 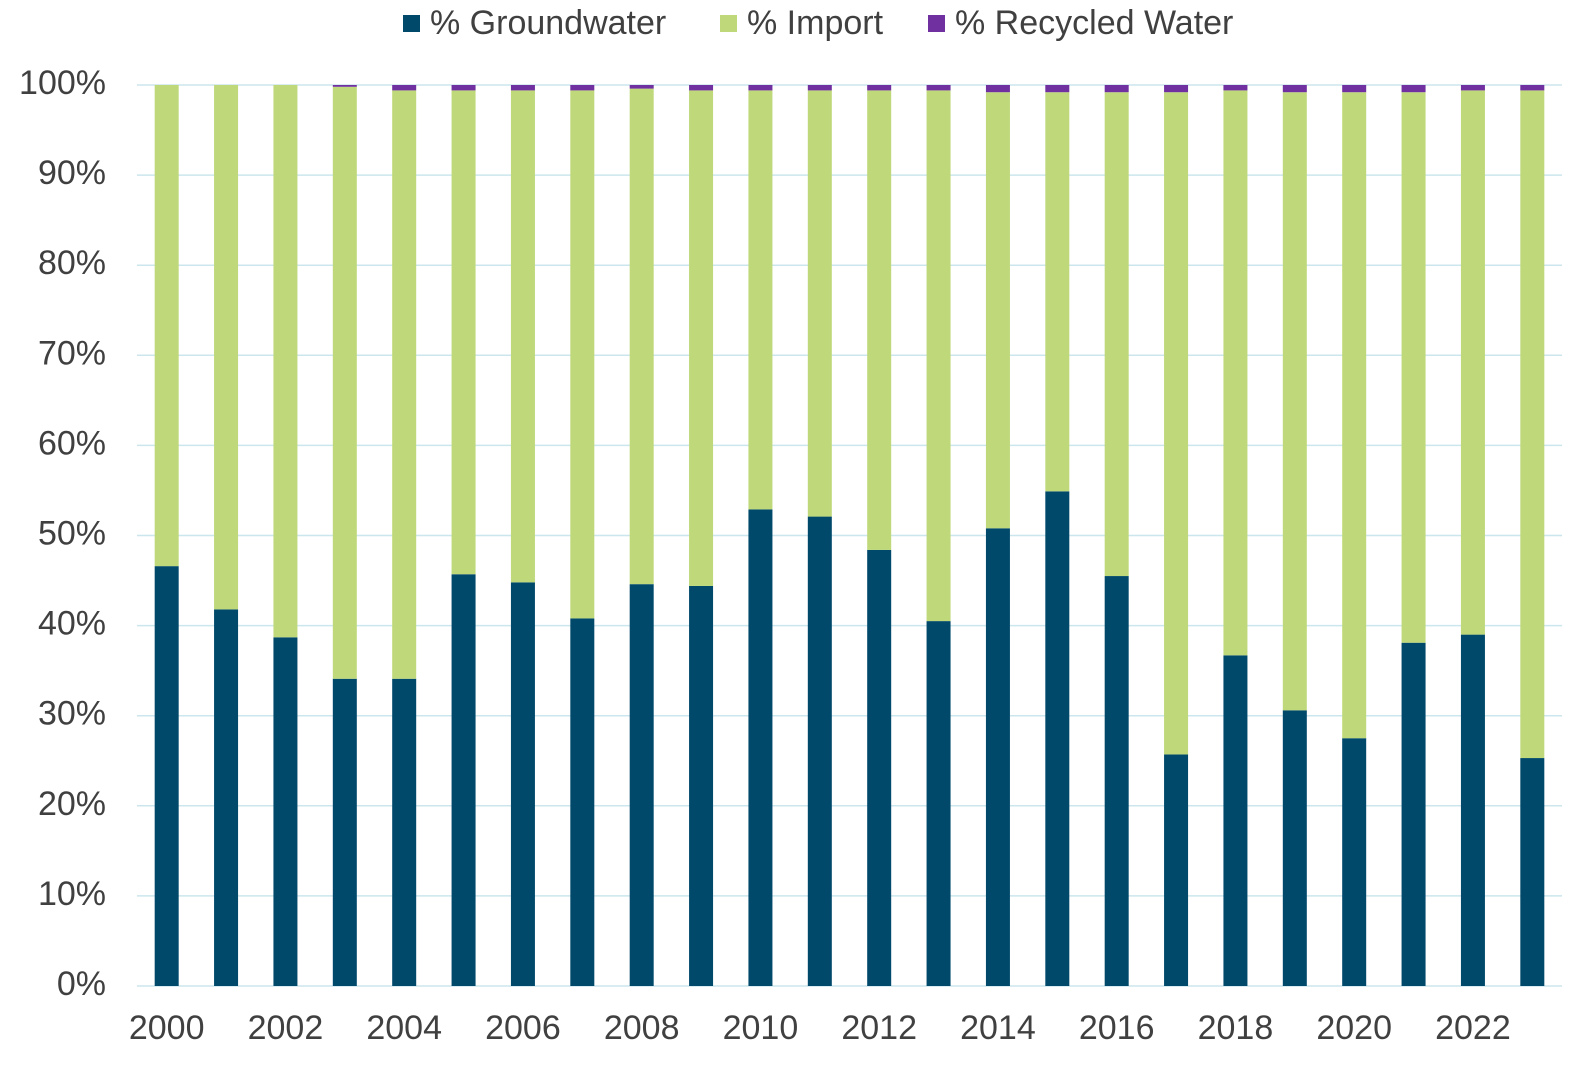 I want to click on x-tick-label: 2008, so click(x=642, y=1028).